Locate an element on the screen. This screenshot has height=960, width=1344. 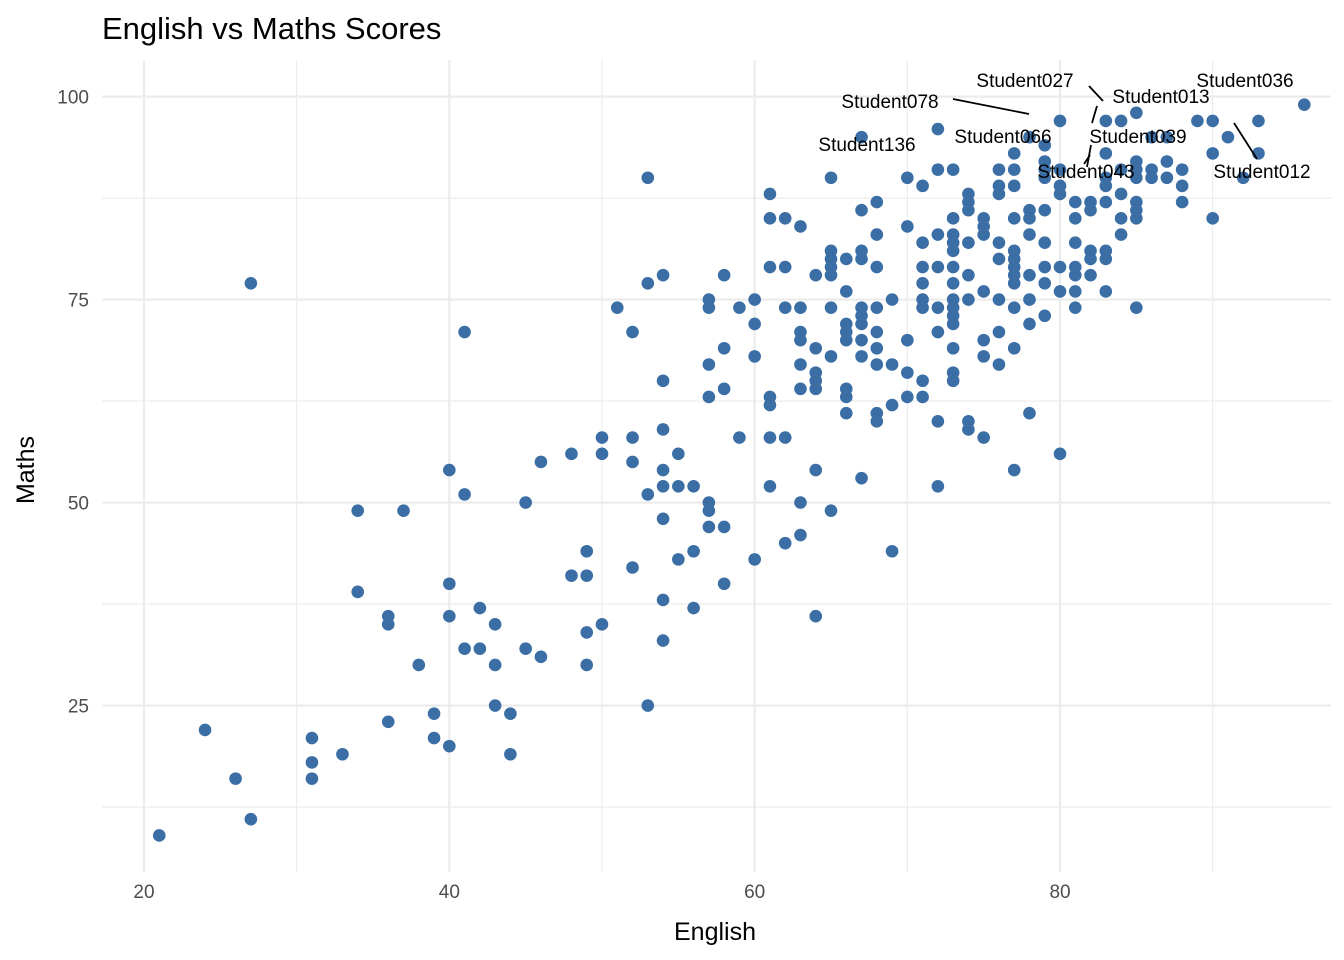
x-tick-label: 80 is located at coordinates (1059, 892).